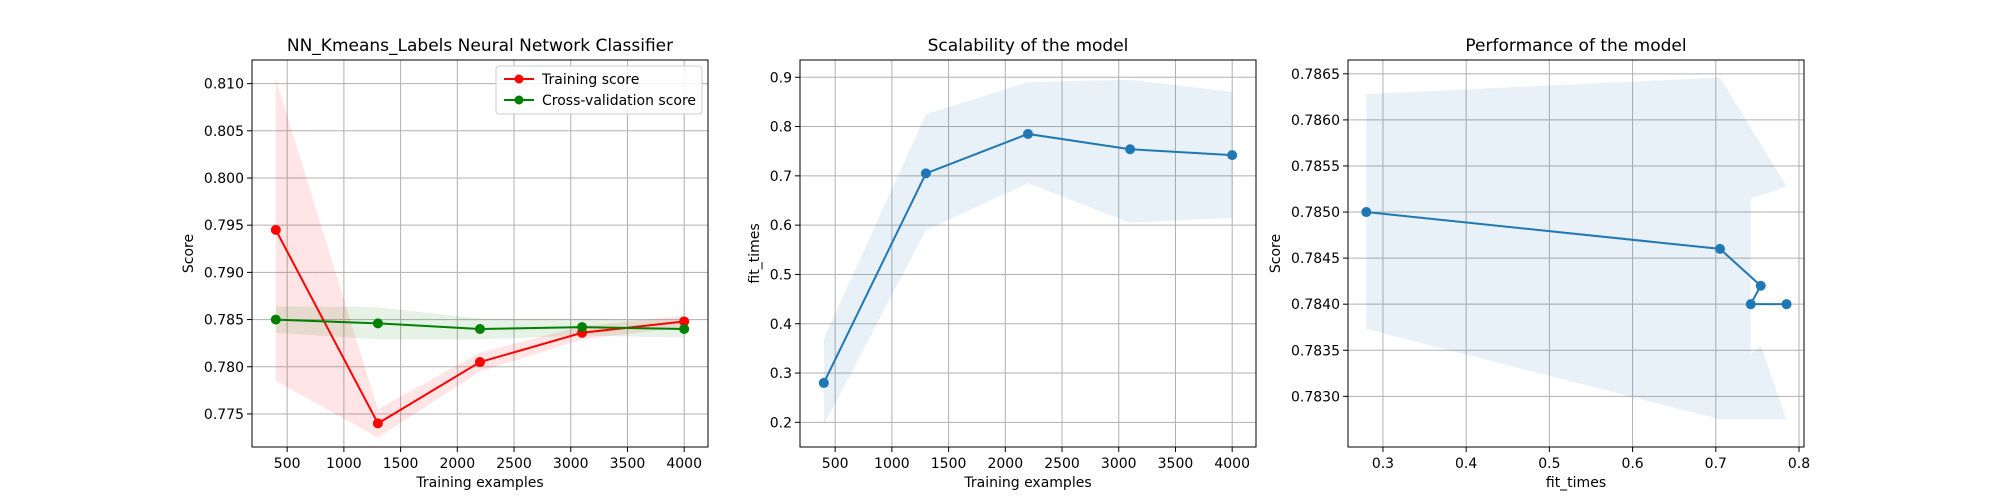 This screenshot has height=500, width=2000. Describe the element at coordinates (1383, 464) in the screenshot. I see `panel-3-xtick-label: 0.3` at that location.